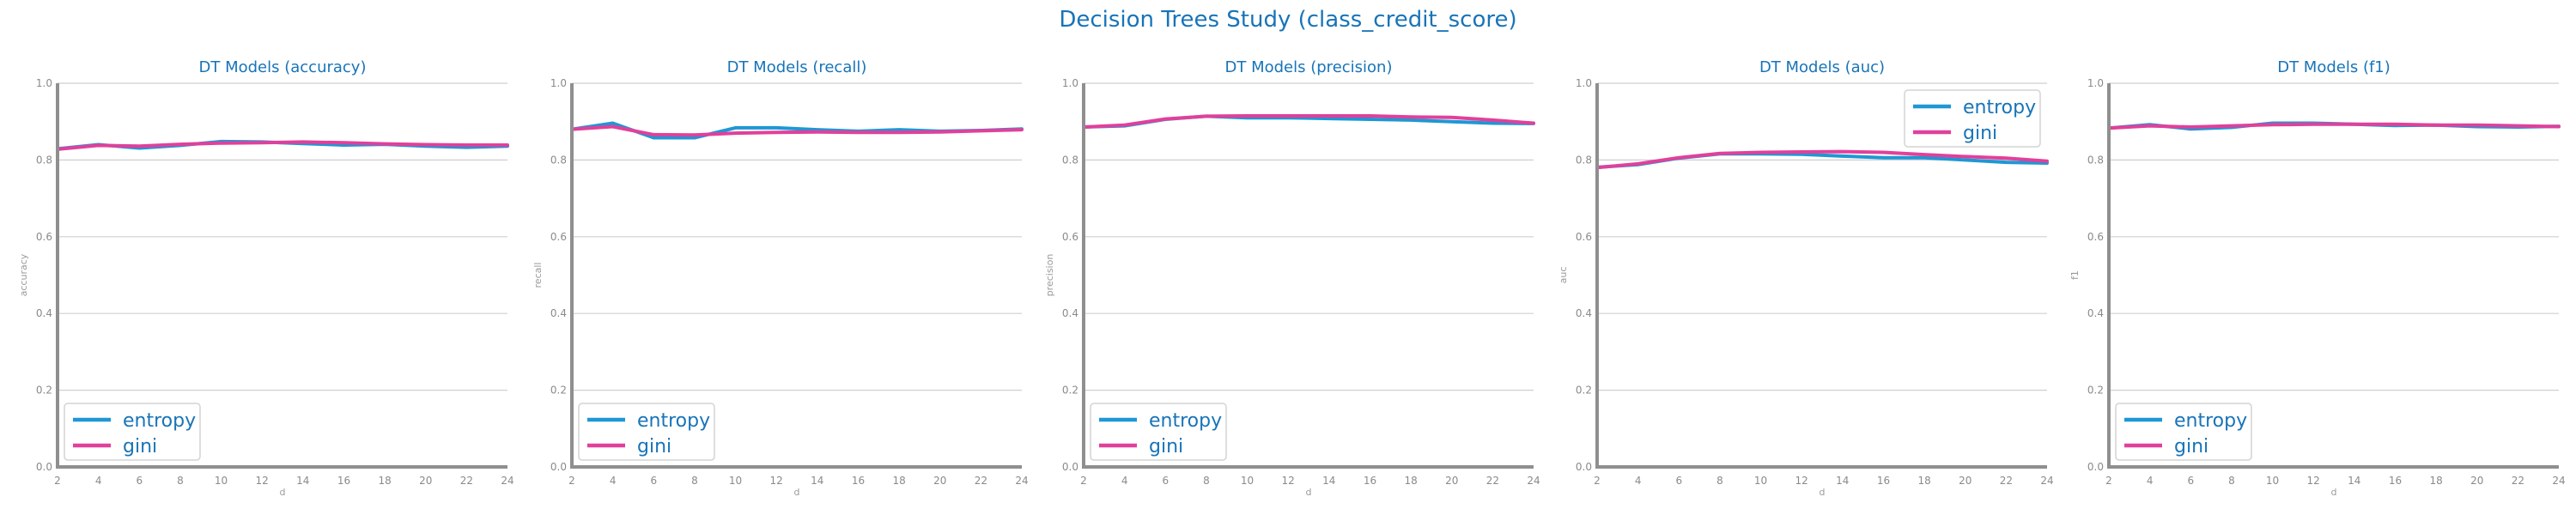 Image resolution: width=2576 pixels, height=515 pixels. I want to click on y-axis-label: accuracy, so click(23, 274).